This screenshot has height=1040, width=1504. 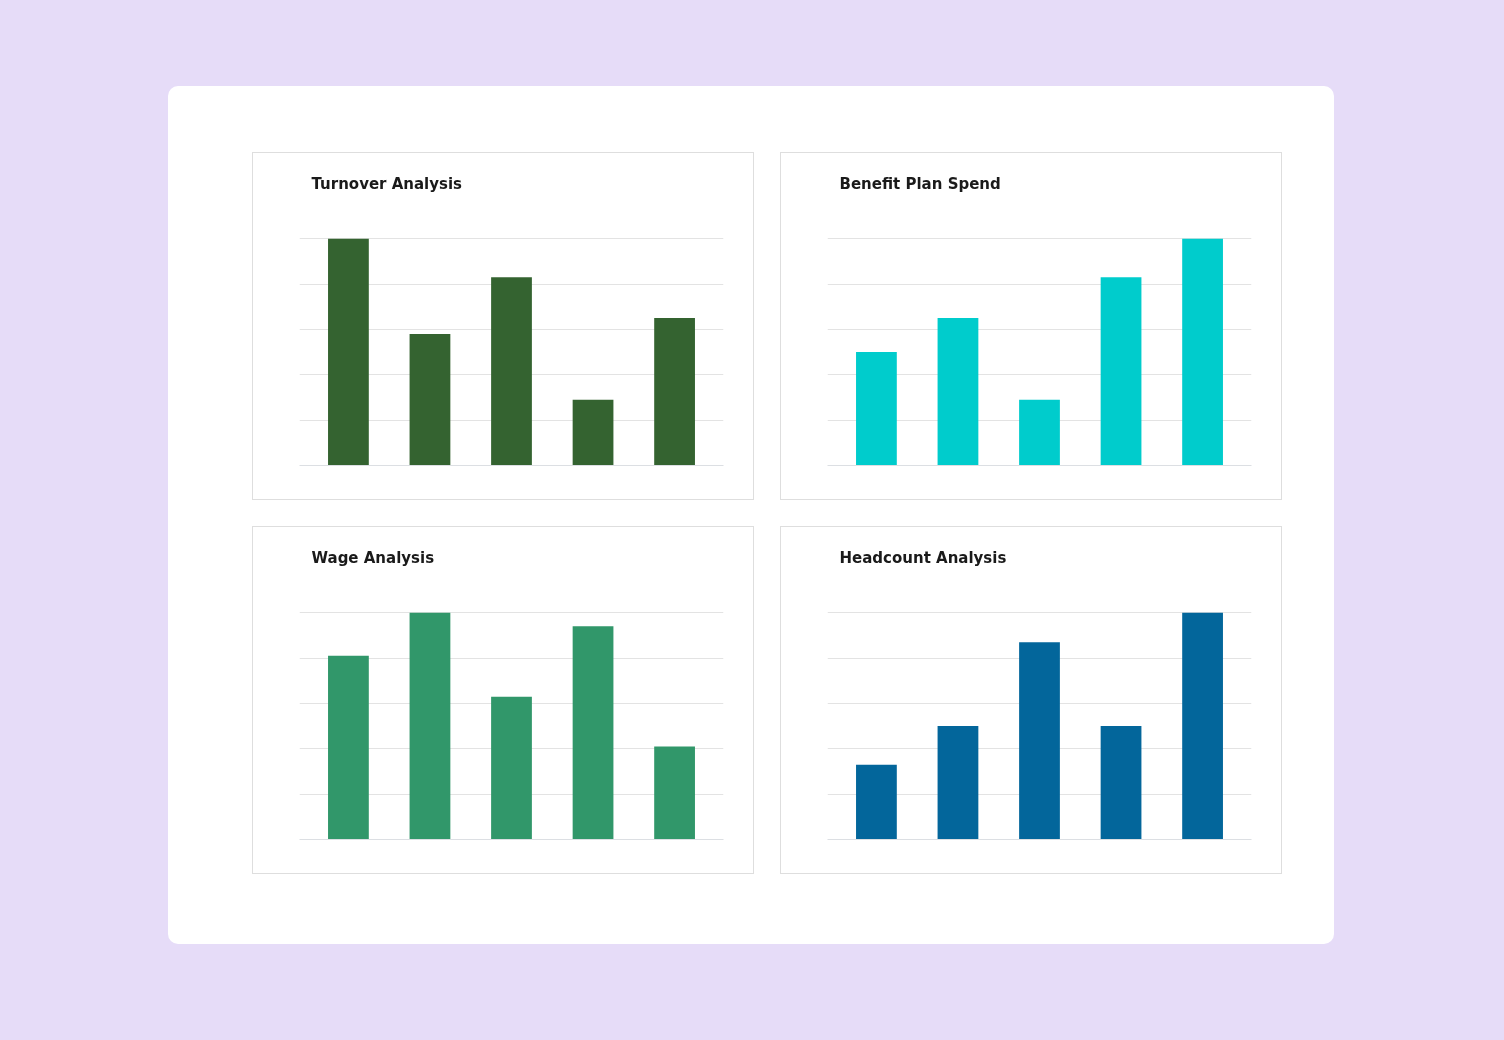 What do you see at coordinates (387, 183) in the screenshot?
I see `chart-title: Turnover Analysis` at bounding box center [387, 183].